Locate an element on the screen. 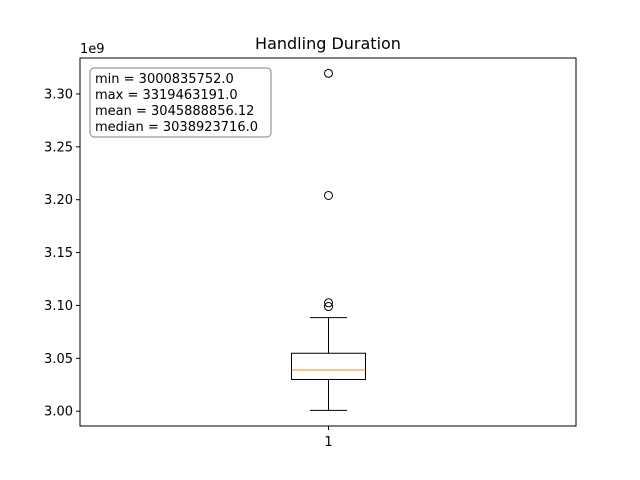 The width and height of the screenshot is (640, 480). y-tick-label: 3.30 is located at coordinates (58, 94).